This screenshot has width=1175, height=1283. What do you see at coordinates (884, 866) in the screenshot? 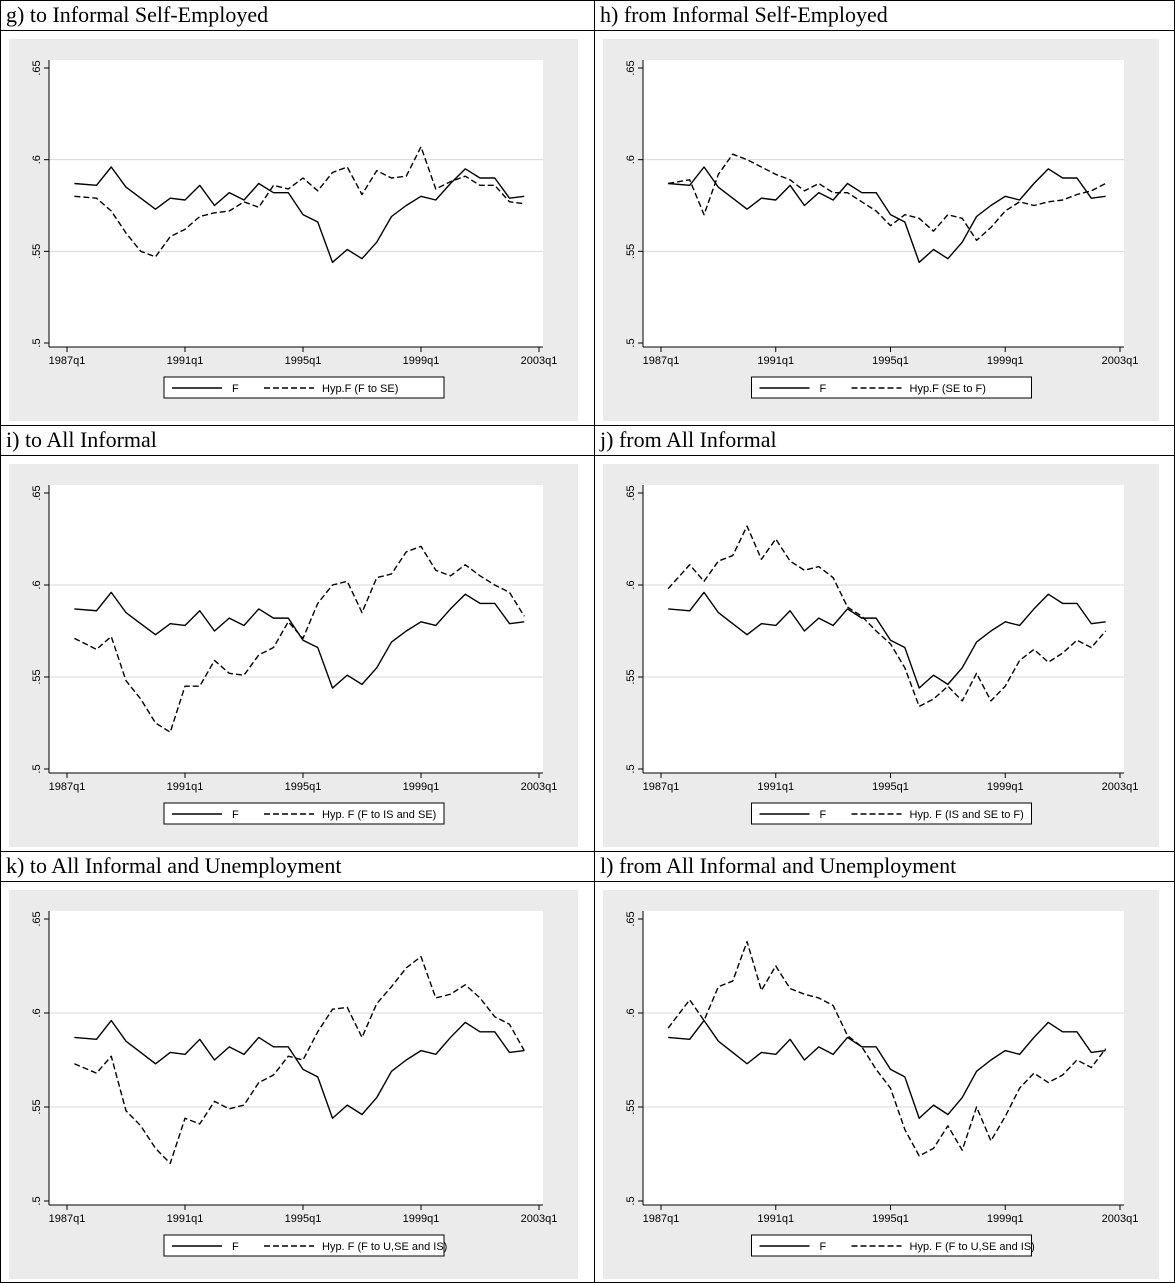
I see `panel-title: l) from All Informal and Unemployment` at bounding box center [884, 866].